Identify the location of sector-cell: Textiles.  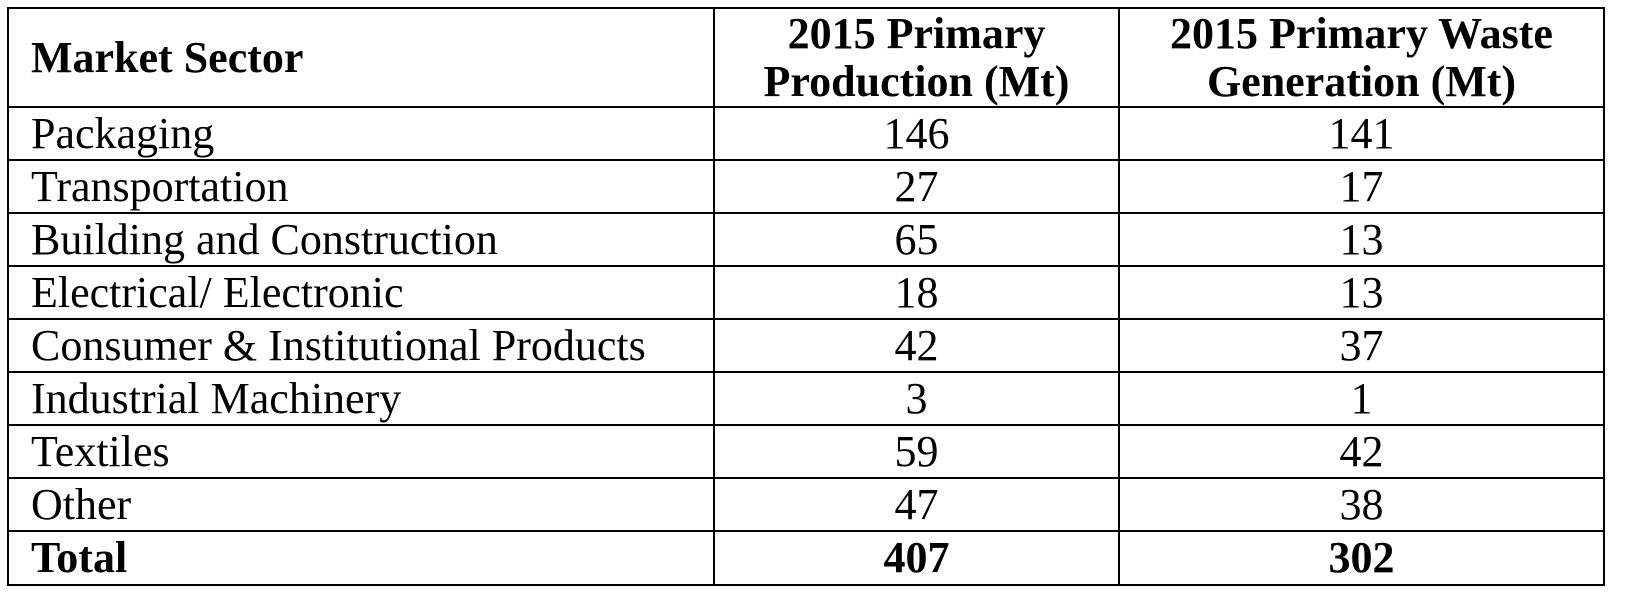
(361, 451).